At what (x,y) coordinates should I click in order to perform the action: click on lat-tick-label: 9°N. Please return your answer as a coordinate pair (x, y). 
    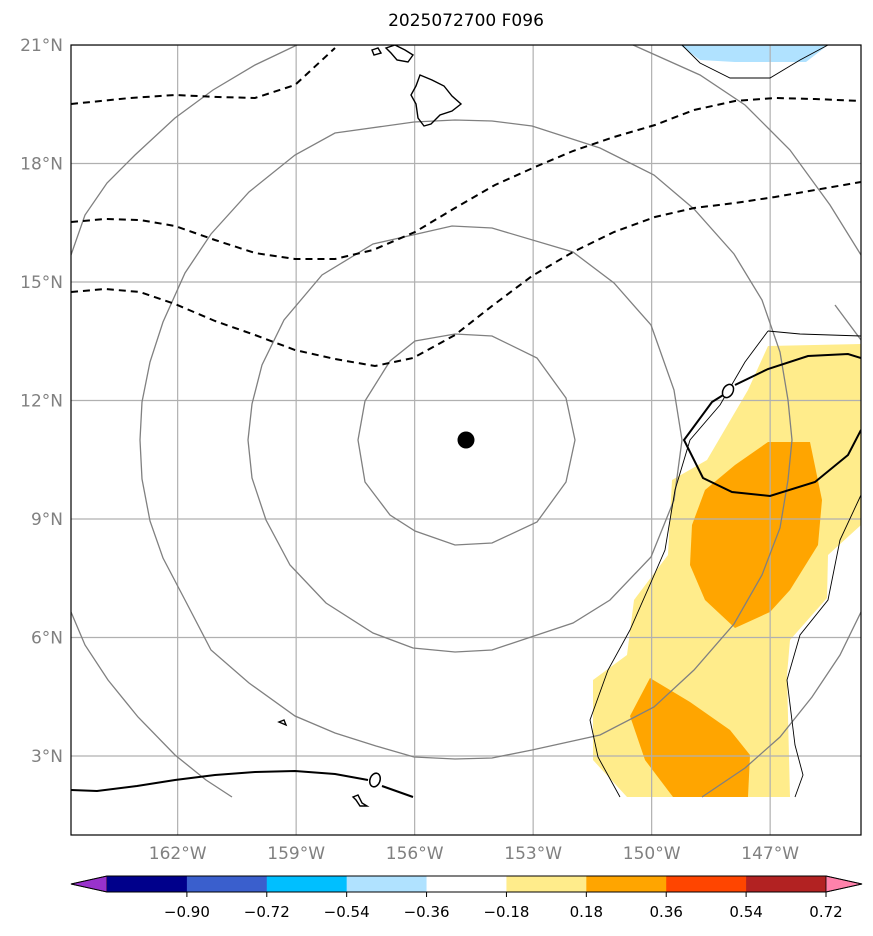
    Looking at the image, I should click on (47, 520).